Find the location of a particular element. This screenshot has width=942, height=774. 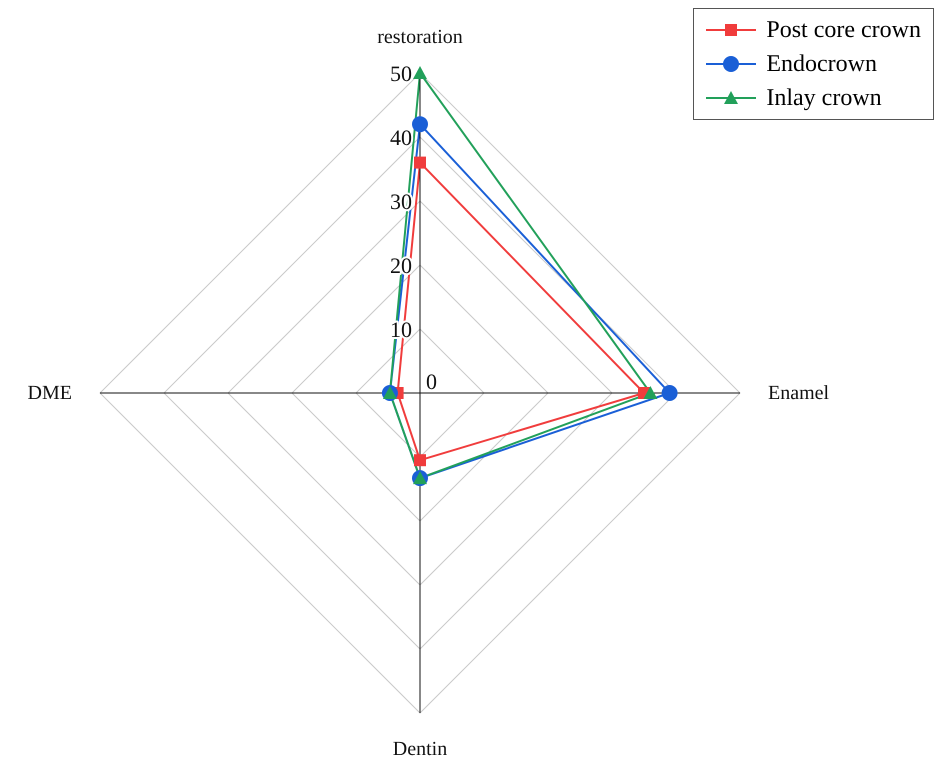

y-tick-label: 50 is located at coordinates (401, 73).